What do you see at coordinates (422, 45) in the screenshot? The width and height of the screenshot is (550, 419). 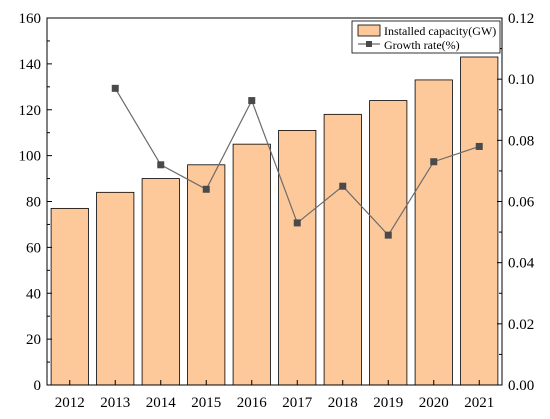 I see `legend-label-growth: Growth rate(%)` at bounding box center [422, 45].